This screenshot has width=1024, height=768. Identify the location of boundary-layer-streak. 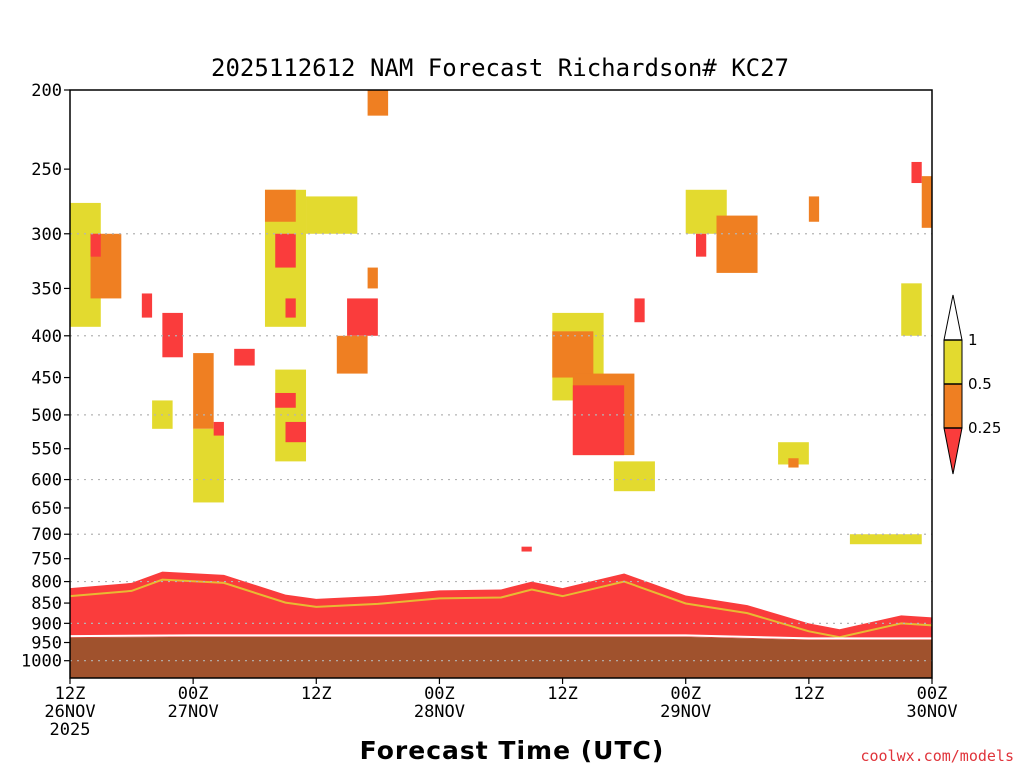
(501, 608).